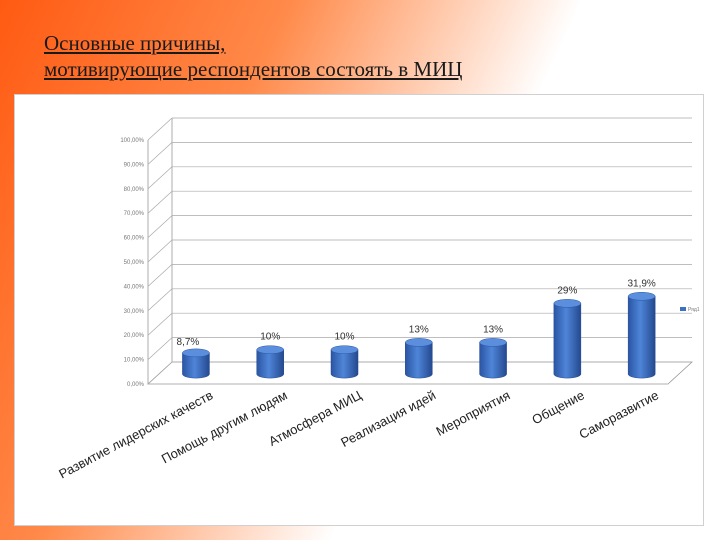  What do you see at coordinates (134, 361) in the screenshot?
I see `y-tick-label: 10,00%` at bounding box center [134, 361].